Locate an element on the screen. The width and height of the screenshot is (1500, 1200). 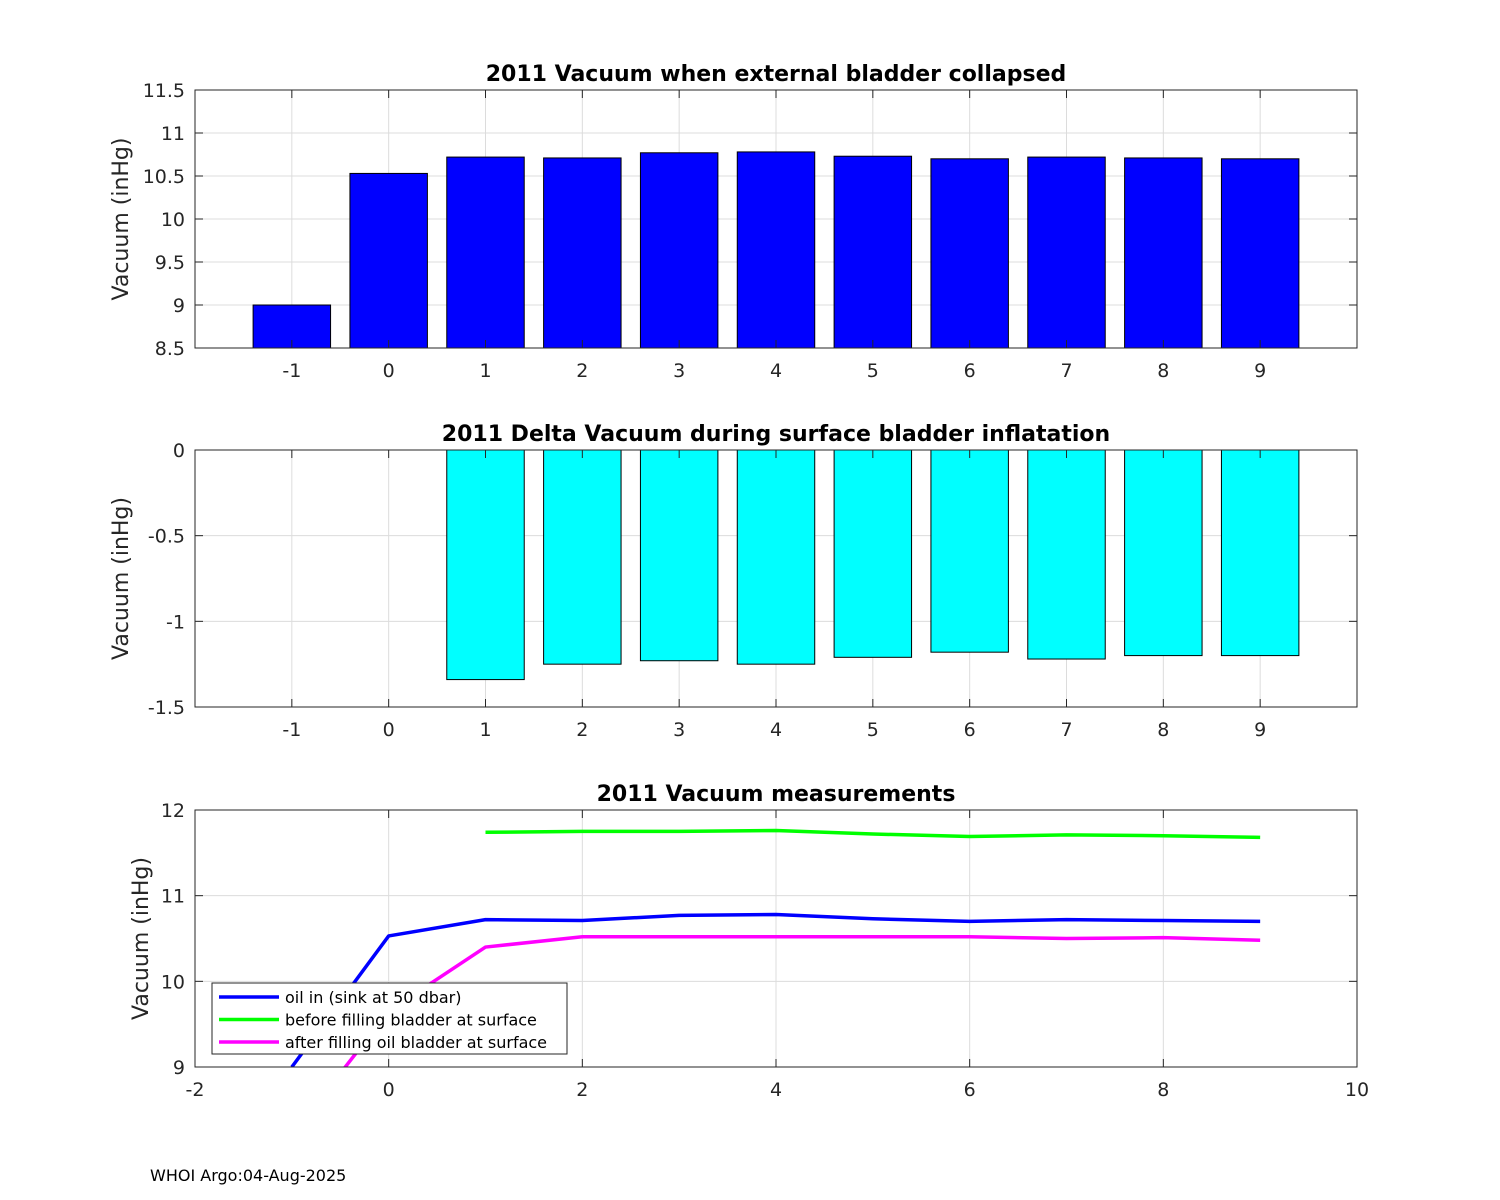
y-tick-label: -0.5 is located at coordinates (166, 537).